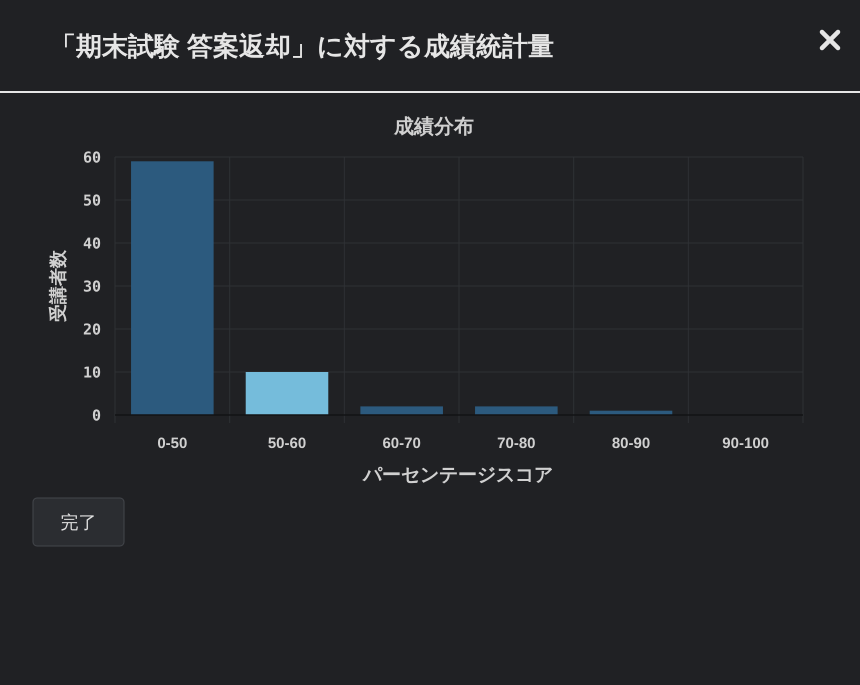  Describe the element at coordinates (287, 443) in the screenshot. I see `x-tick-label: 50-60` at that location.